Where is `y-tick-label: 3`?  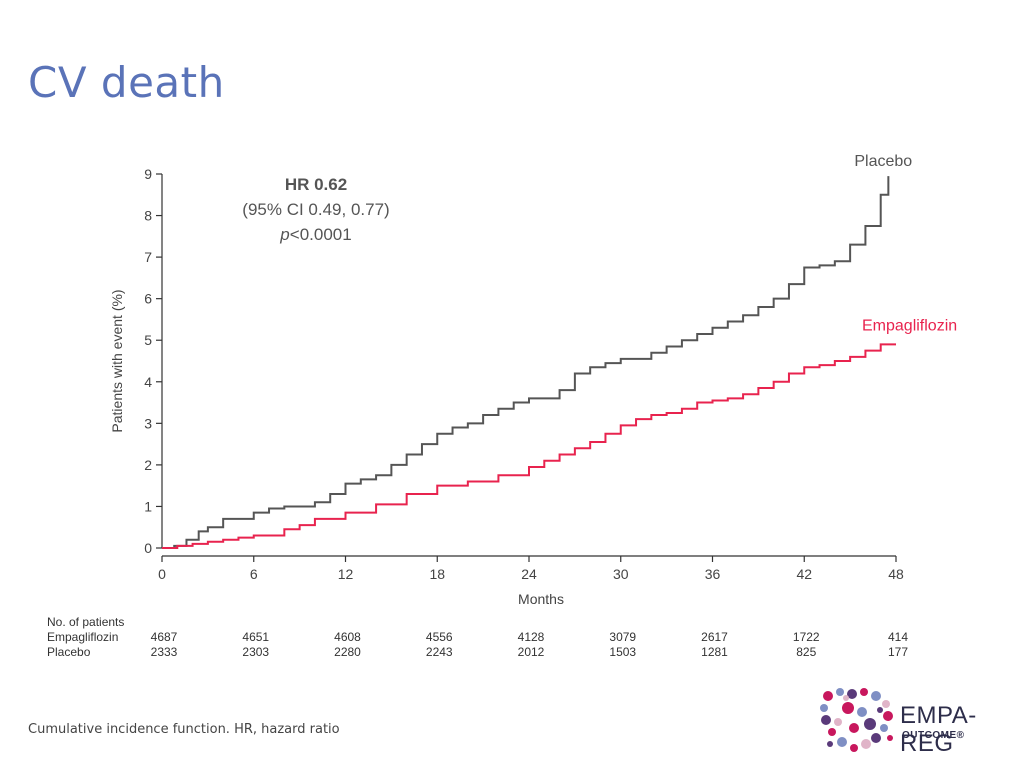 y-tick-label: 3 is located at coordinates (148, 423).